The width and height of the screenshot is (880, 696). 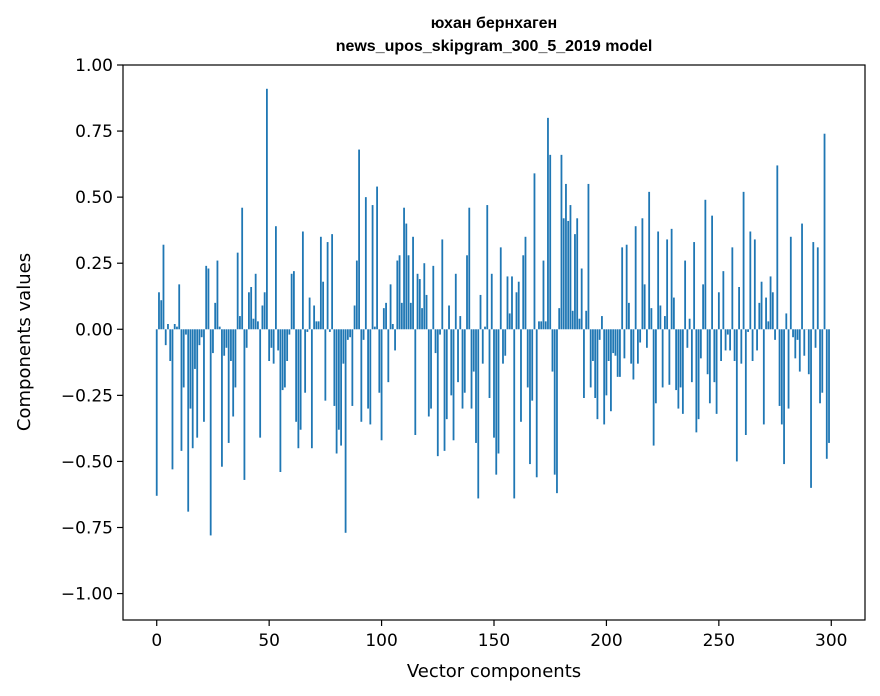 I want to click on x-tick-label: 0, so click(x=156, y=641).